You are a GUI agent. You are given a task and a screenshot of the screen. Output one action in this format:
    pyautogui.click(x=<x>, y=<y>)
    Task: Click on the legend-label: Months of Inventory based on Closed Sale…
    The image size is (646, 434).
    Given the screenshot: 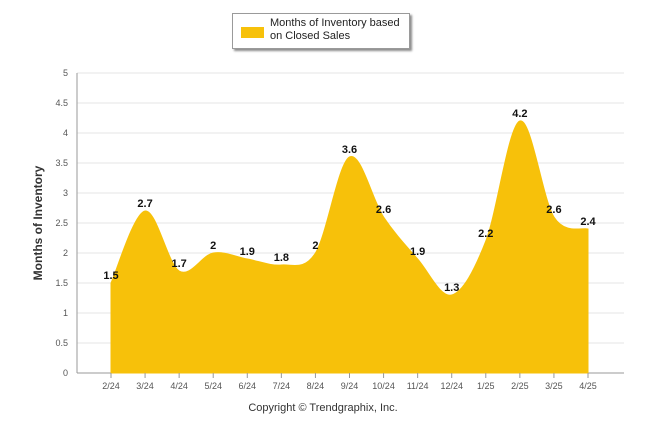 What is the action you would take?
    pyautogui.click(x=335, y=29)
    